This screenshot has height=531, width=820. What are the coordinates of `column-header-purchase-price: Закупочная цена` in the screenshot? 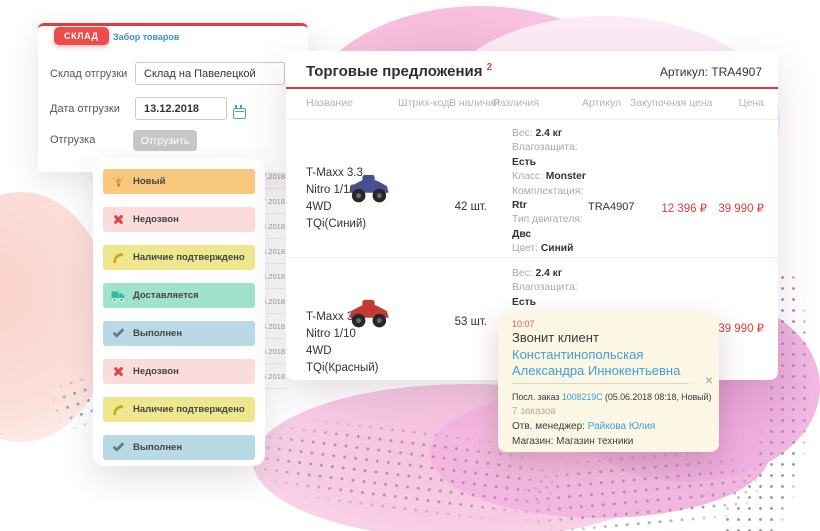 It's located at (671, 103).